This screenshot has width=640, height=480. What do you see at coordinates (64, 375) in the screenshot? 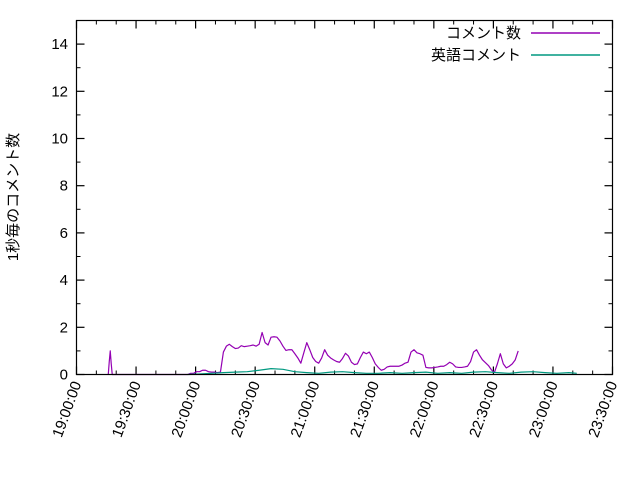
I see `y-tick-label: 0` at bounding box center [64, 375].